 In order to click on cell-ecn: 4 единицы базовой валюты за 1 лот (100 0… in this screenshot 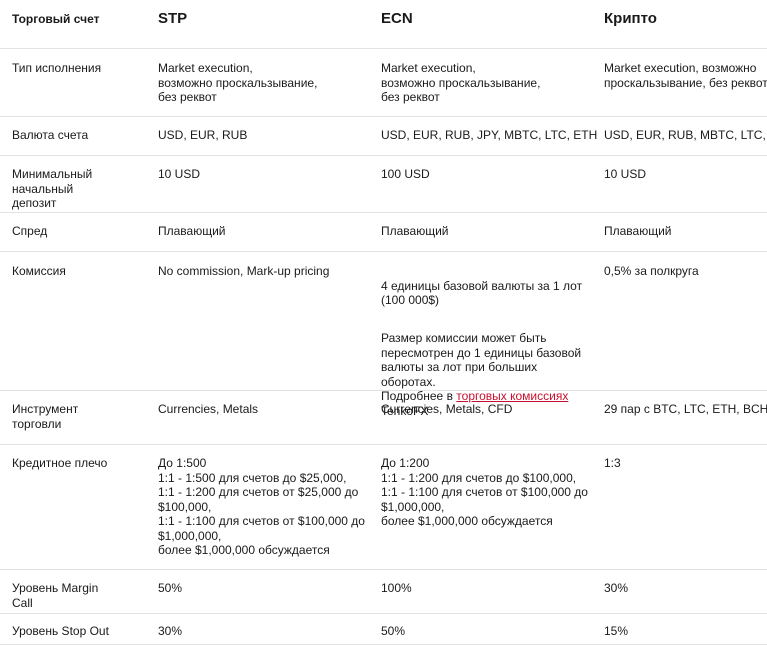, I will do `click(487, 348)`.